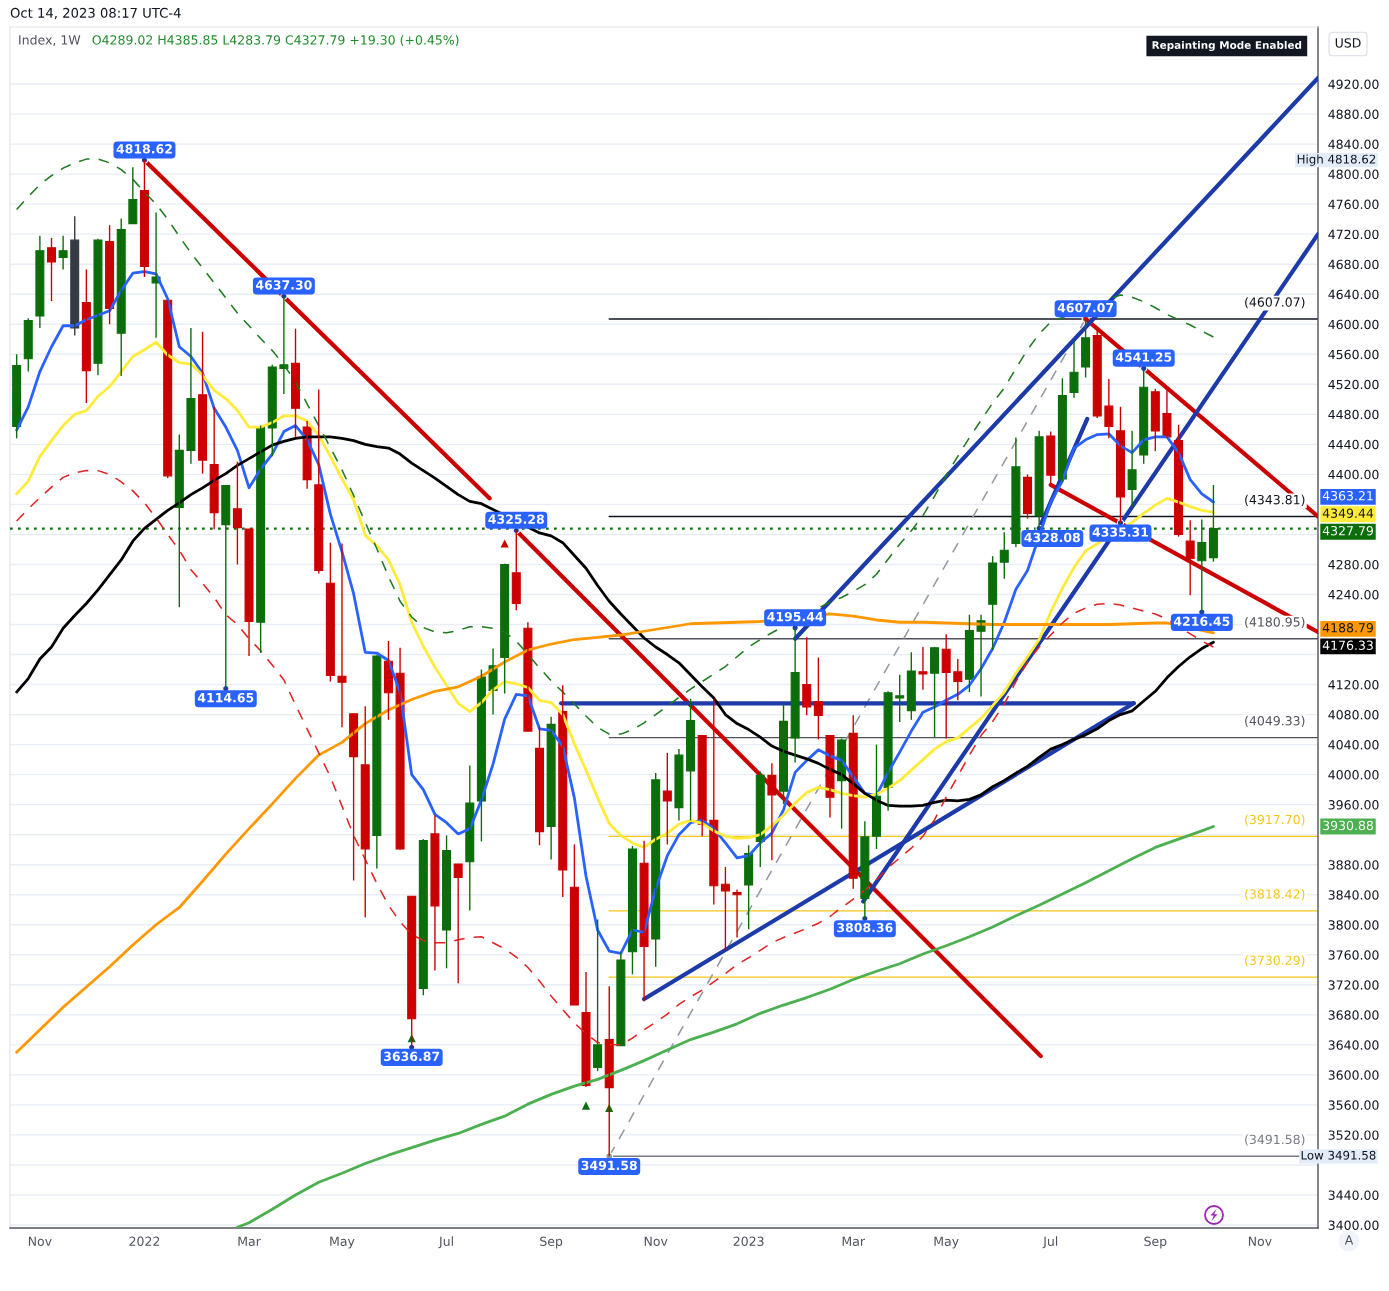 The image size is (1389, 1291). I want to click on y-tick-label: 4680.00, so click(1353, 264).